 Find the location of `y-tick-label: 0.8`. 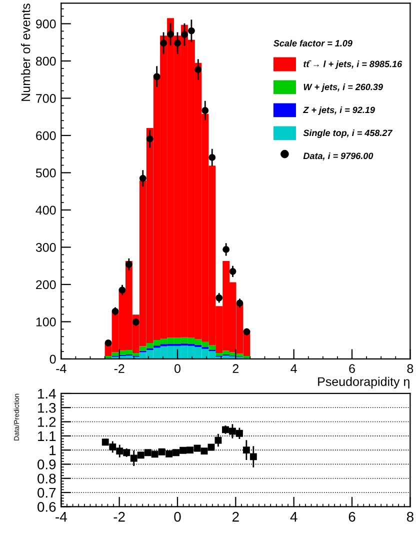

y-tick-label: 0.8 is located at coordinates (47, 479).